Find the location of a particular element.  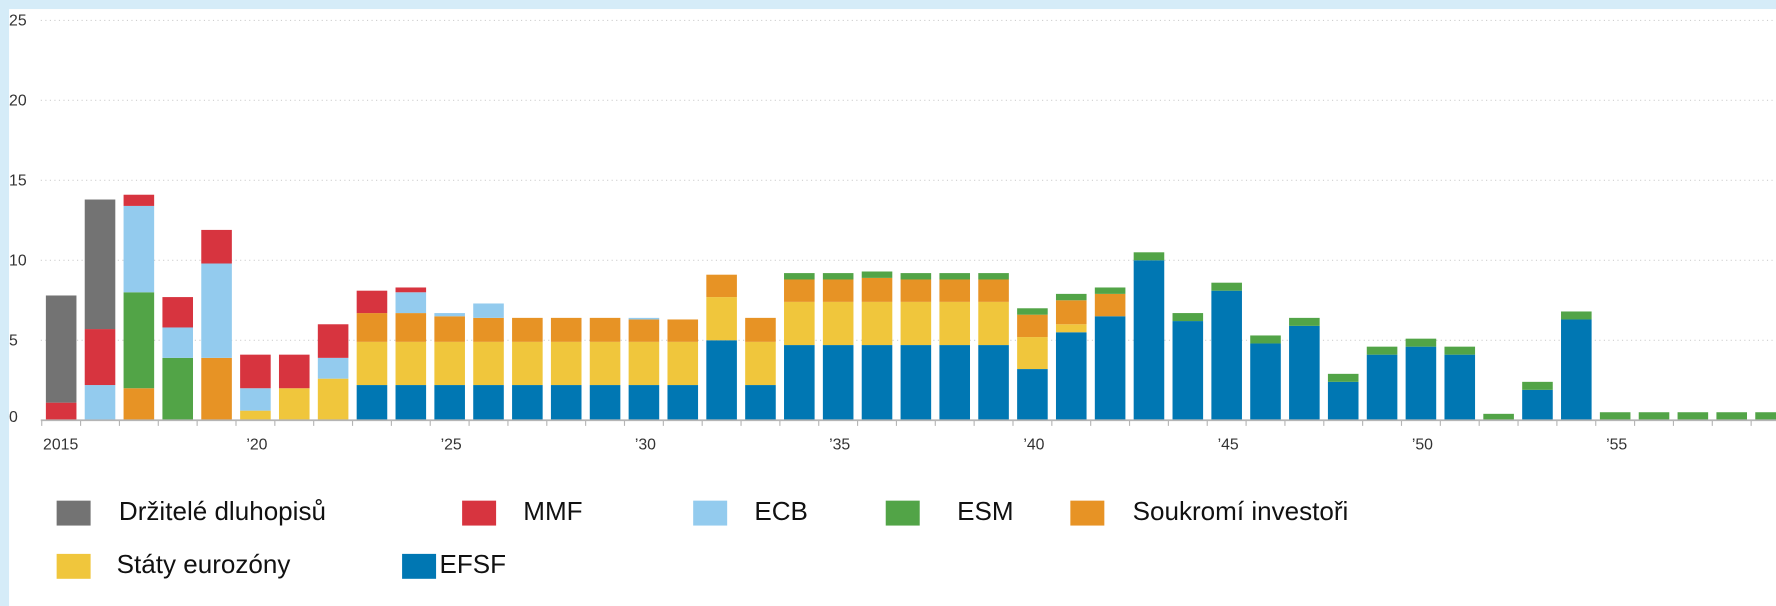

legend-label: Soukromí investoři is located at coordinates (1241, 511).